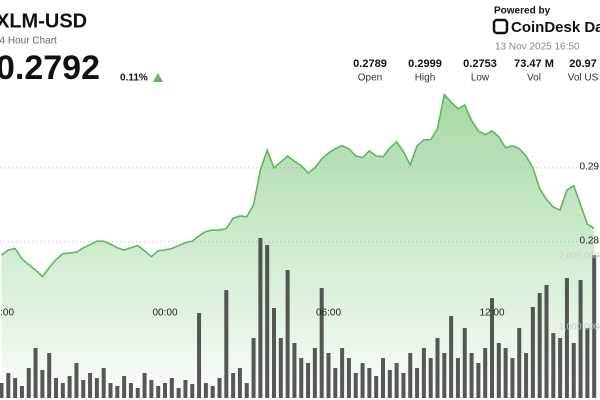  Describe the element at coordinates (537, 47) in the screenshot. I see `timestamp: 13 Nov 2025 16:50` at that location.